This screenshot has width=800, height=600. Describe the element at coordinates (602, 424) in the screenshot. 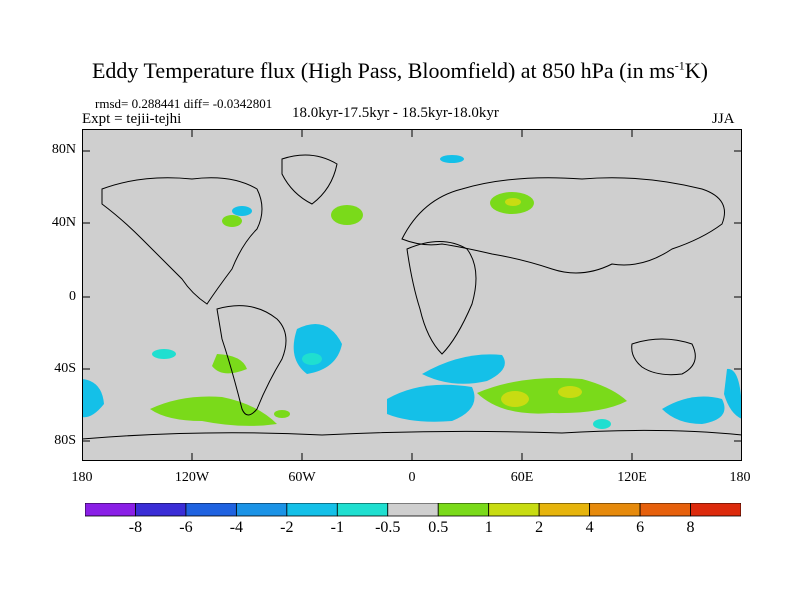

I see `contour-negative-indian-small` at that location.